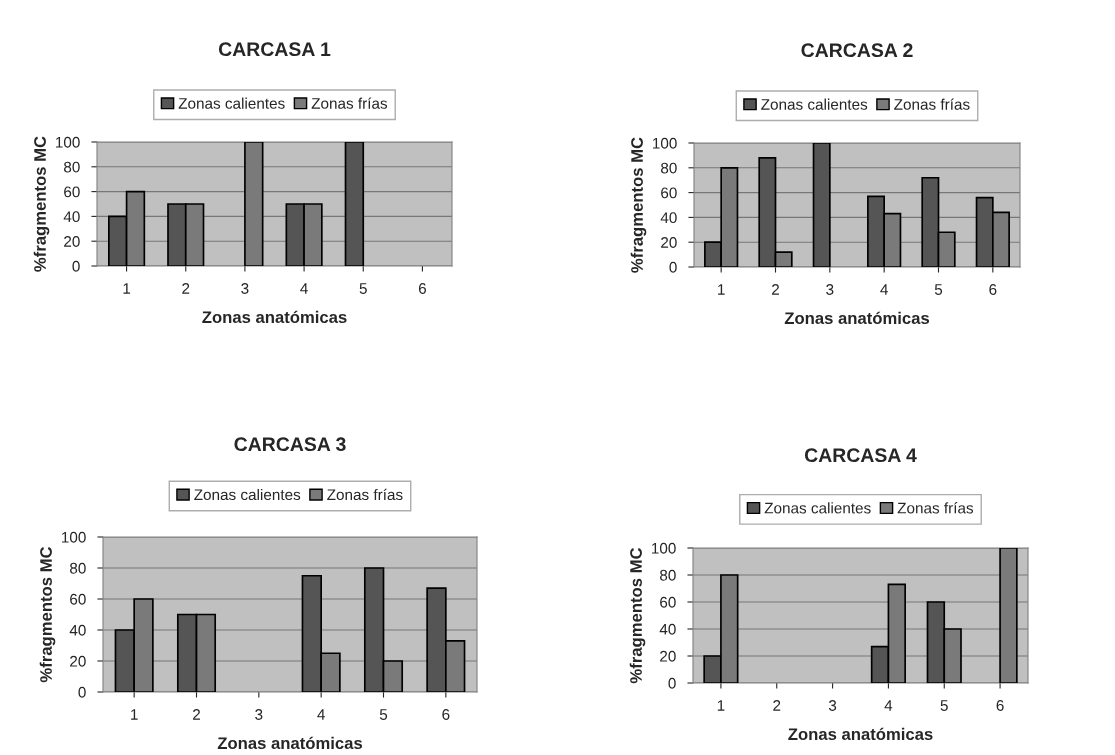 Image resolution: width=1115 pixels, height=755 pixels. What do you see at coordinates (290, 444) in the screenshot?
I see `chart-title: CARCASA 3` at bounding box center [290, 444].